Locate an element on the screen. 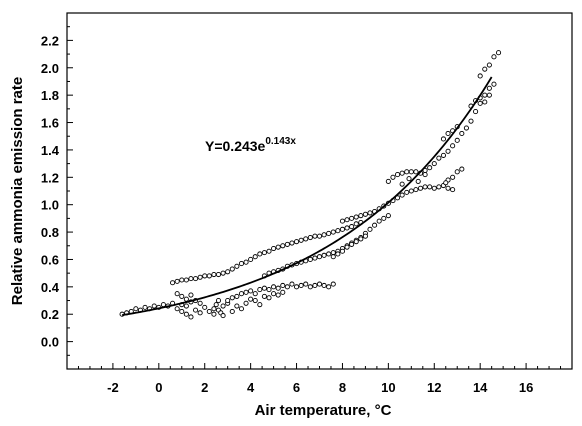  fit-equation: Y=0.243e0.143x is located at coordinates (250, 145).